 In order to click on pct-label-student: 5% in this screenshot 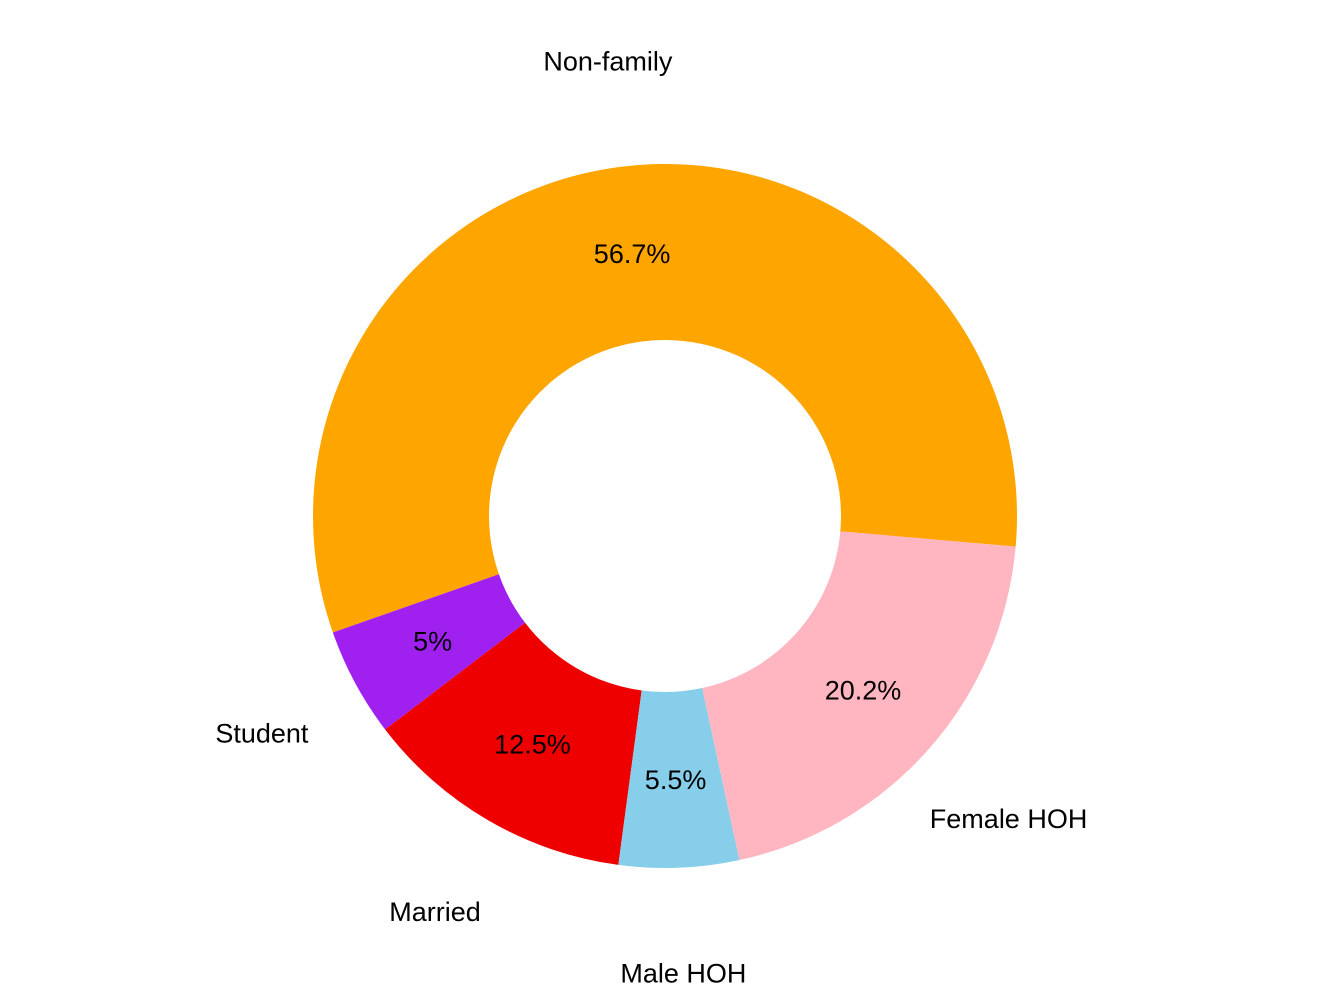, I will do `click(432, 641)`.